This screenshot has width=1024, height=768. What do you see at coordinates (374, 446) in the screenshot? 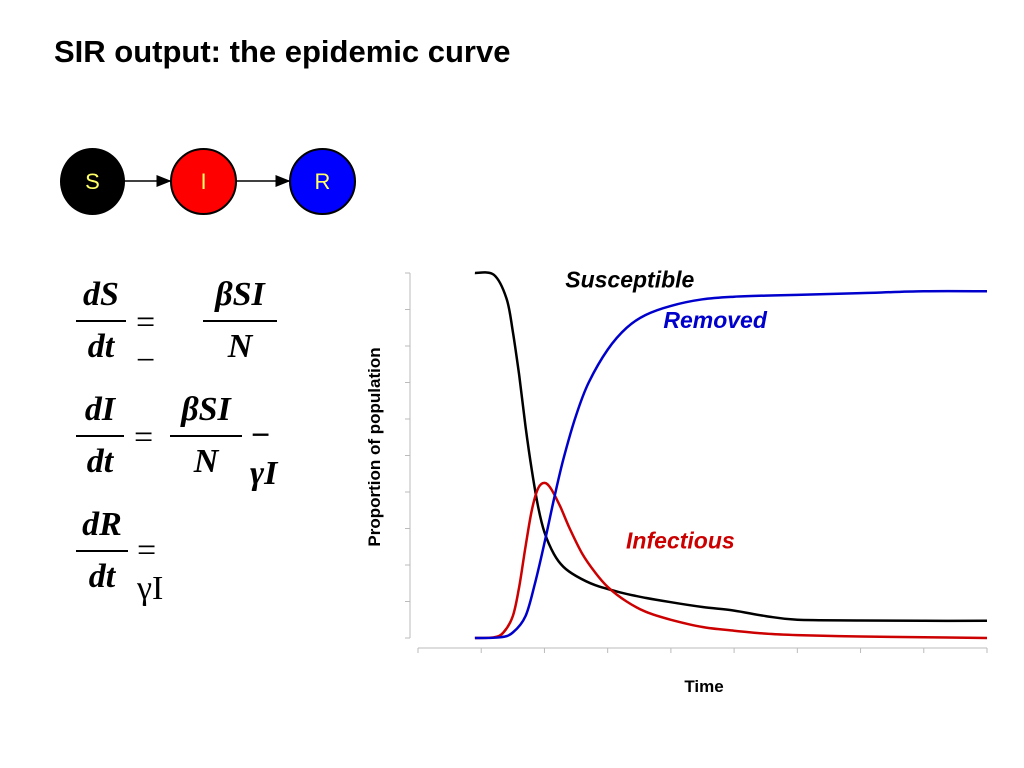
I see `y-axis-label: Proportion of population` at bounding box center [374, 446].